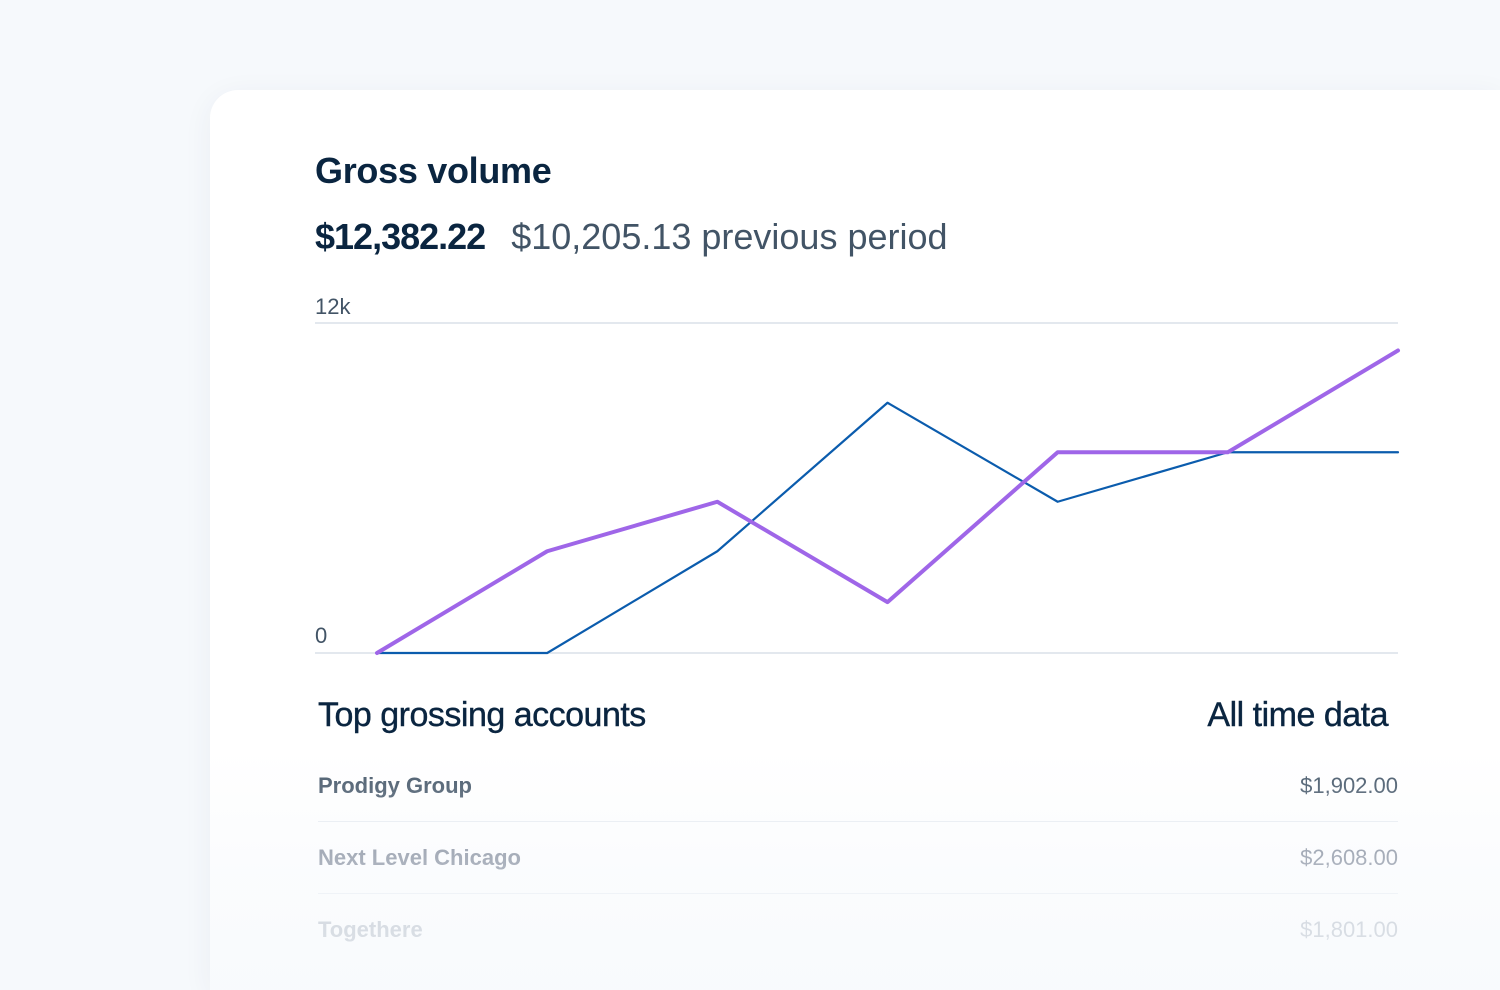  What do you see at coordinates (1349, 785) in the screenshot?
I see `account-amount: $1,902.00` at bounding box center [1349, 785].